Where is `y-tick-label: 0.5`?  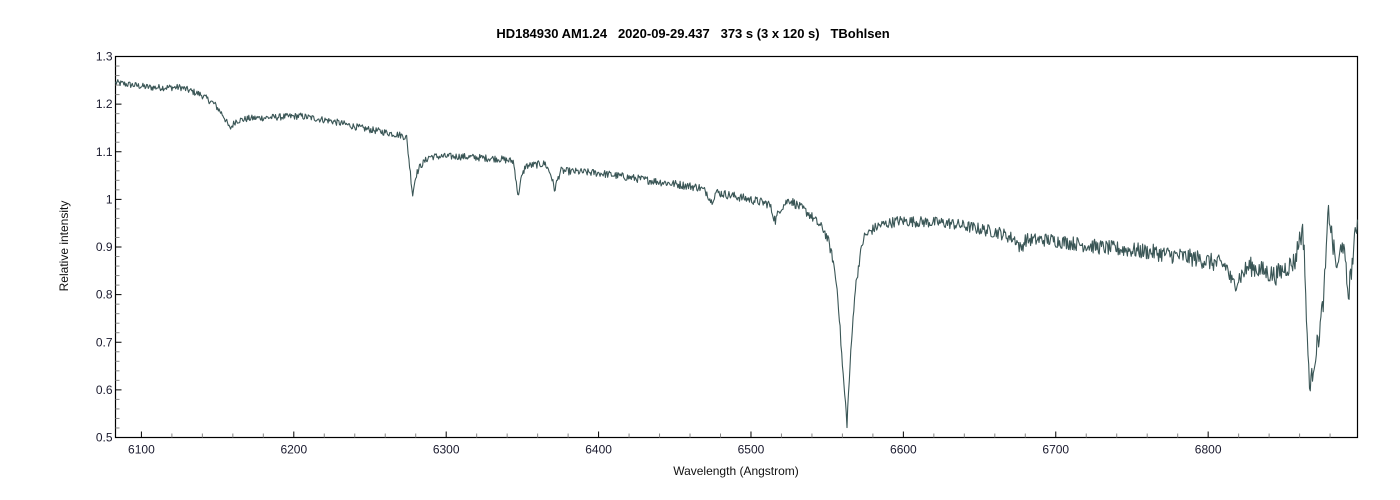 y-tick-label: 0.5 is located at coordinates (104, 438).